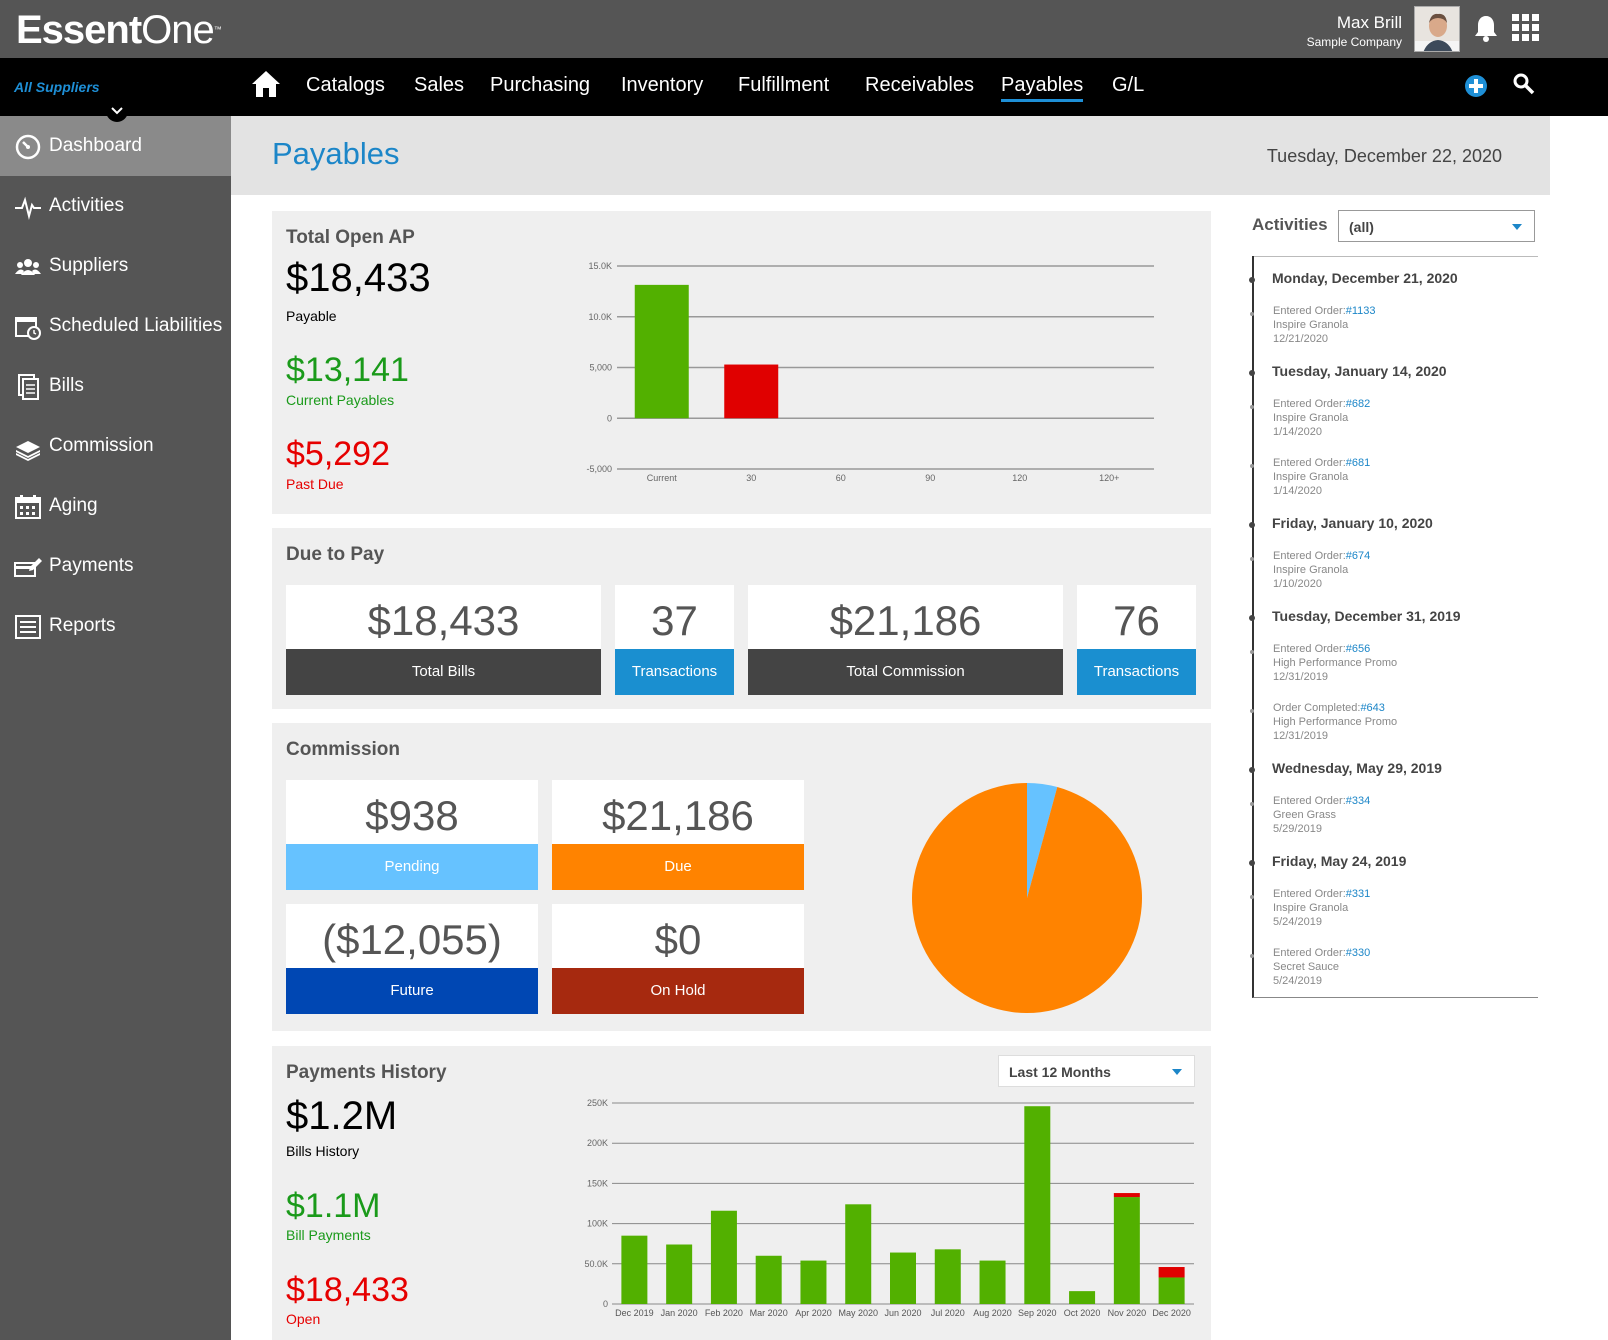  I want to click on entry-action: Order Completed:, so click(1317, 708).